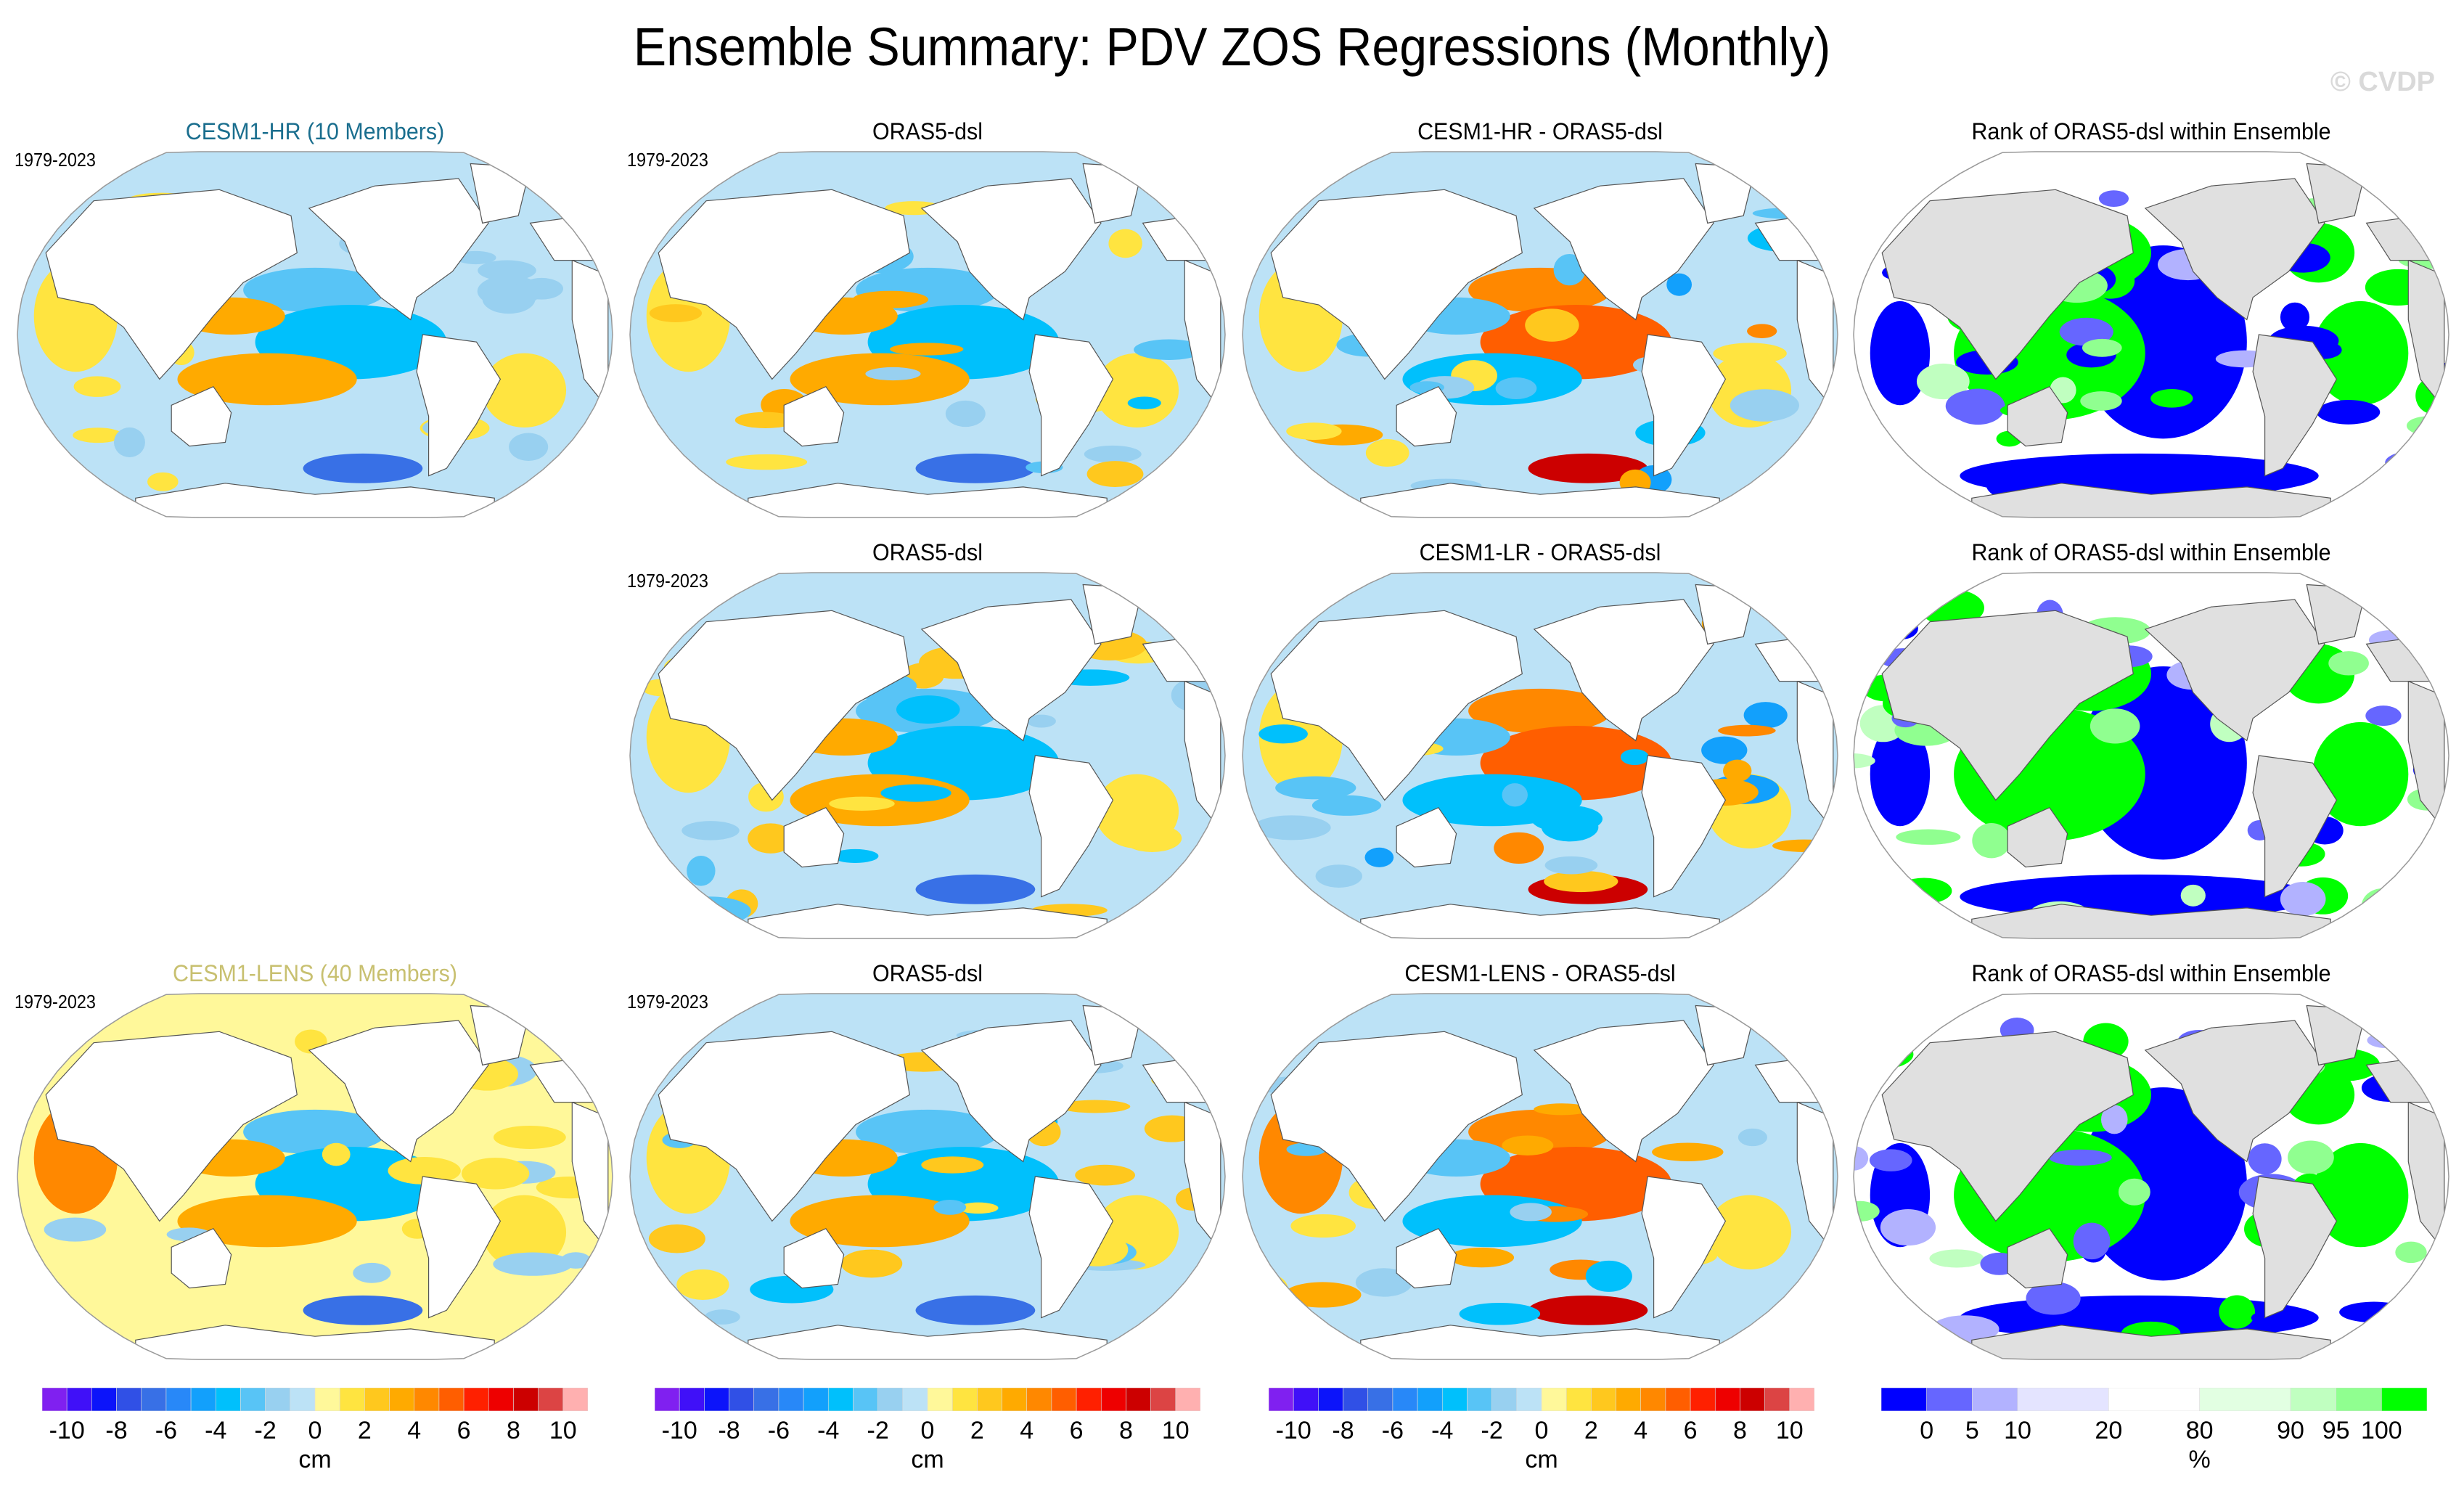 This screenshot has width=2464, height=1485. I want to click on panel-title: CESM1-LENS (40 Members), so click(315, 973).